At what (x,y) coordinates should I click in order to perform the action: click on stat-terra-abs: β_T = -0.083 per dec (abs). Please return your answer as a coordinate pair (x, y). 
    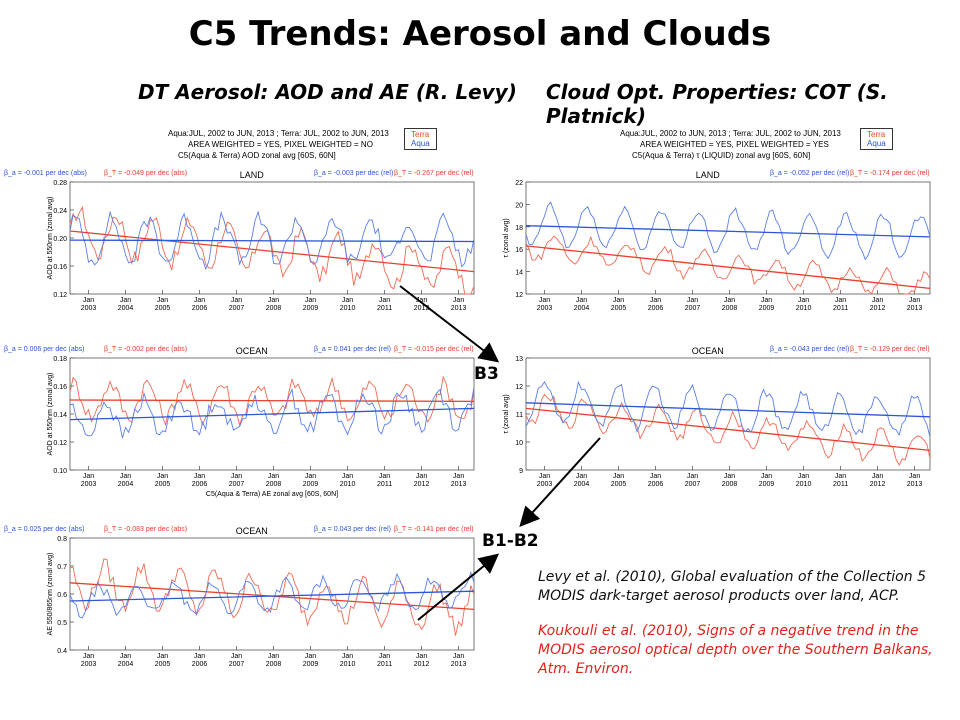
    Looking at the image, I should click on (145, 529).